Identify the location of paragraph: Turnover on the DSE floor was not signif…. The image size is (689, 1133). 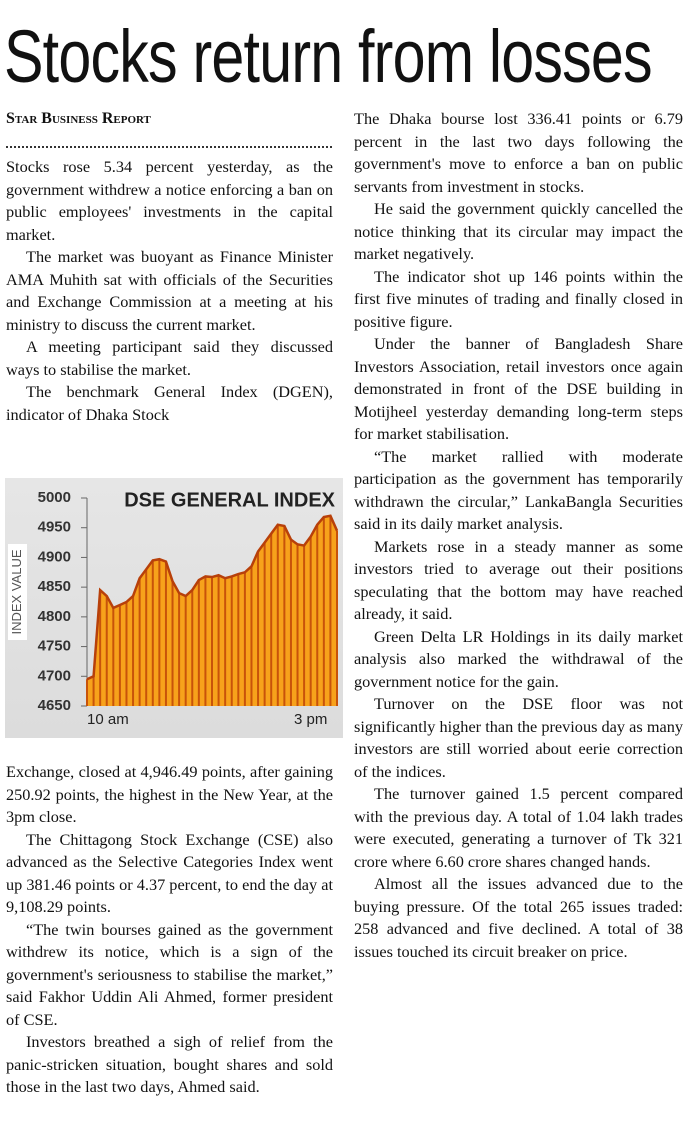
(518, 737).